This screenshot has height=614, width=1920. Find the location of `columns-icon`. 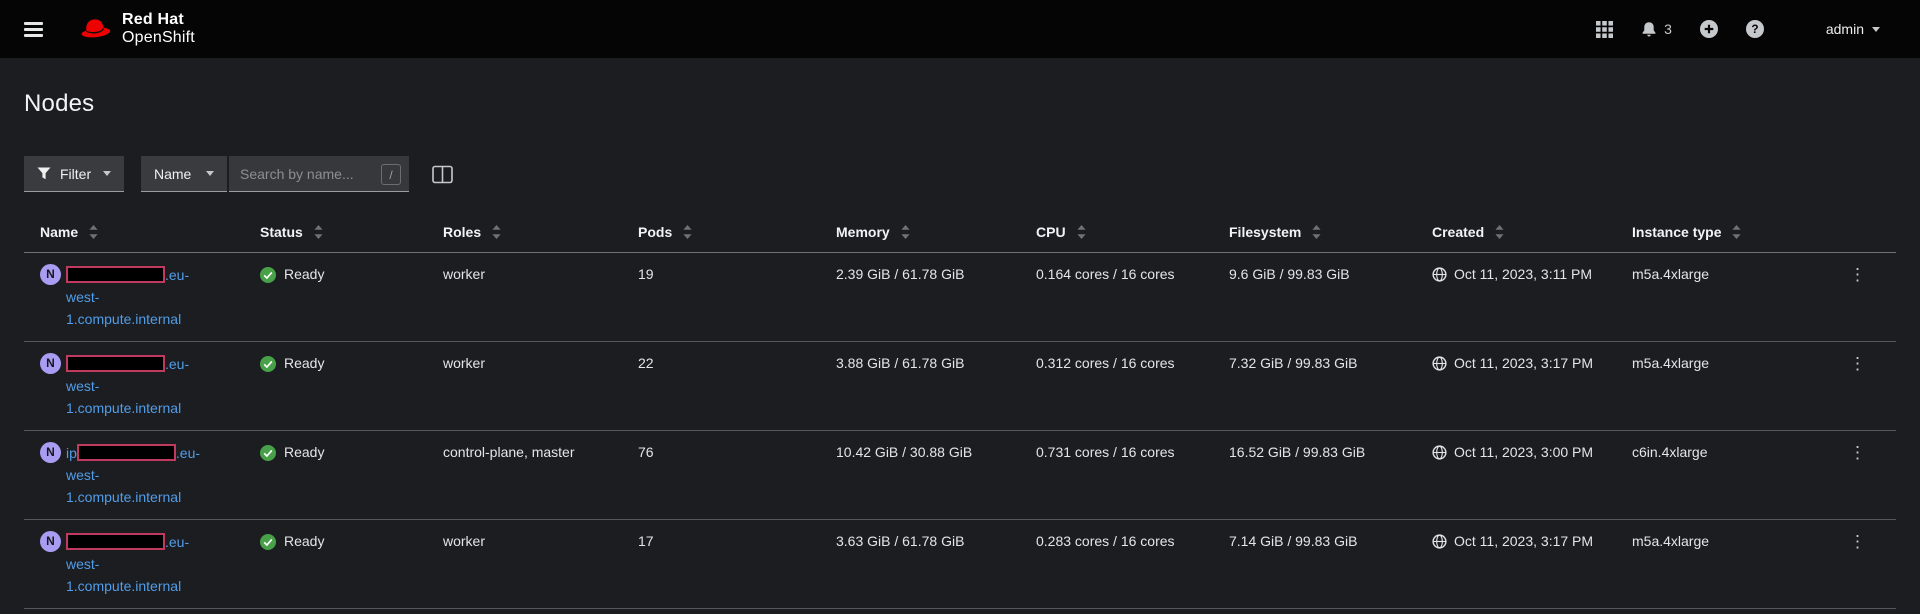

columns-icon is located at coordinates (442, 174).